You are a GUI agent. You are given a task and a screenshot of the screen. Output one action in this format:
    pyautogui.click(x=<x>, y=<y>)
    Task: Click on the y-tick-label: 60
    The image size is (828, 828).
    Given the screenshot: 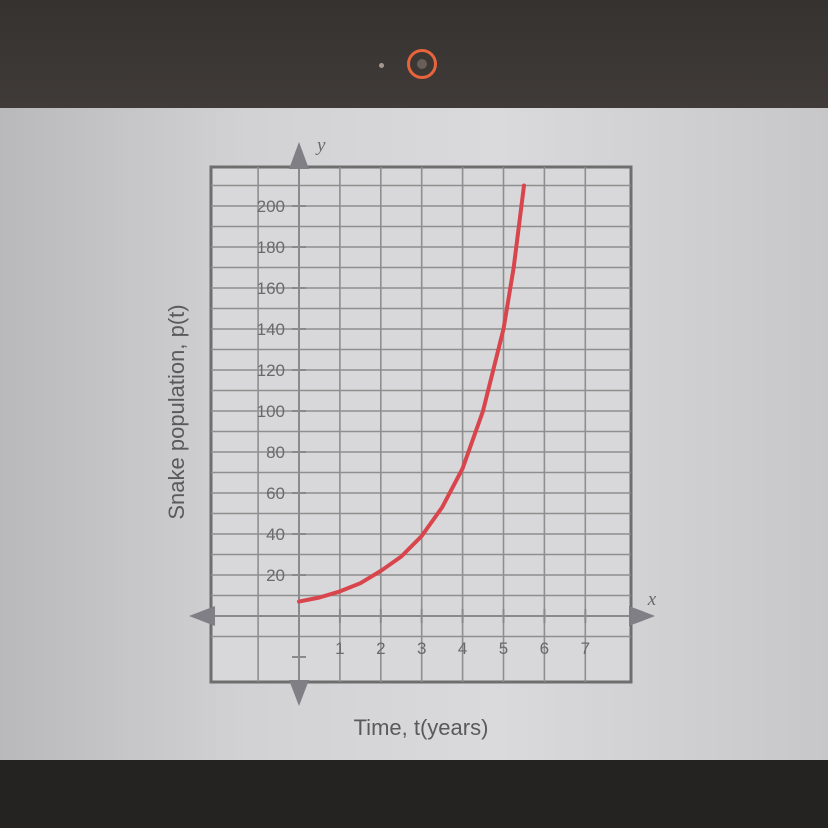 What is the action you would take?
    pyautogui.click(x=275, y=493)
    